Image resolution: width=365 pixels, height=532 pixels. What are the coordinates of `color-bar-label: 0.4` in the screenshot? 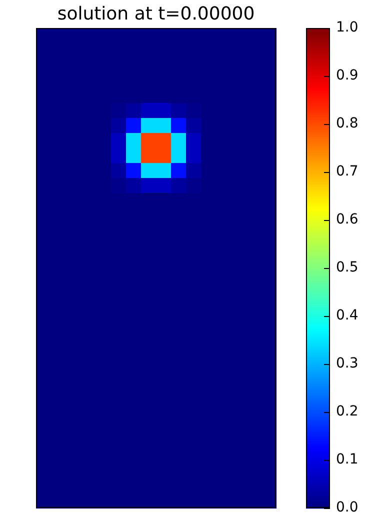 It's located at (347, 316).